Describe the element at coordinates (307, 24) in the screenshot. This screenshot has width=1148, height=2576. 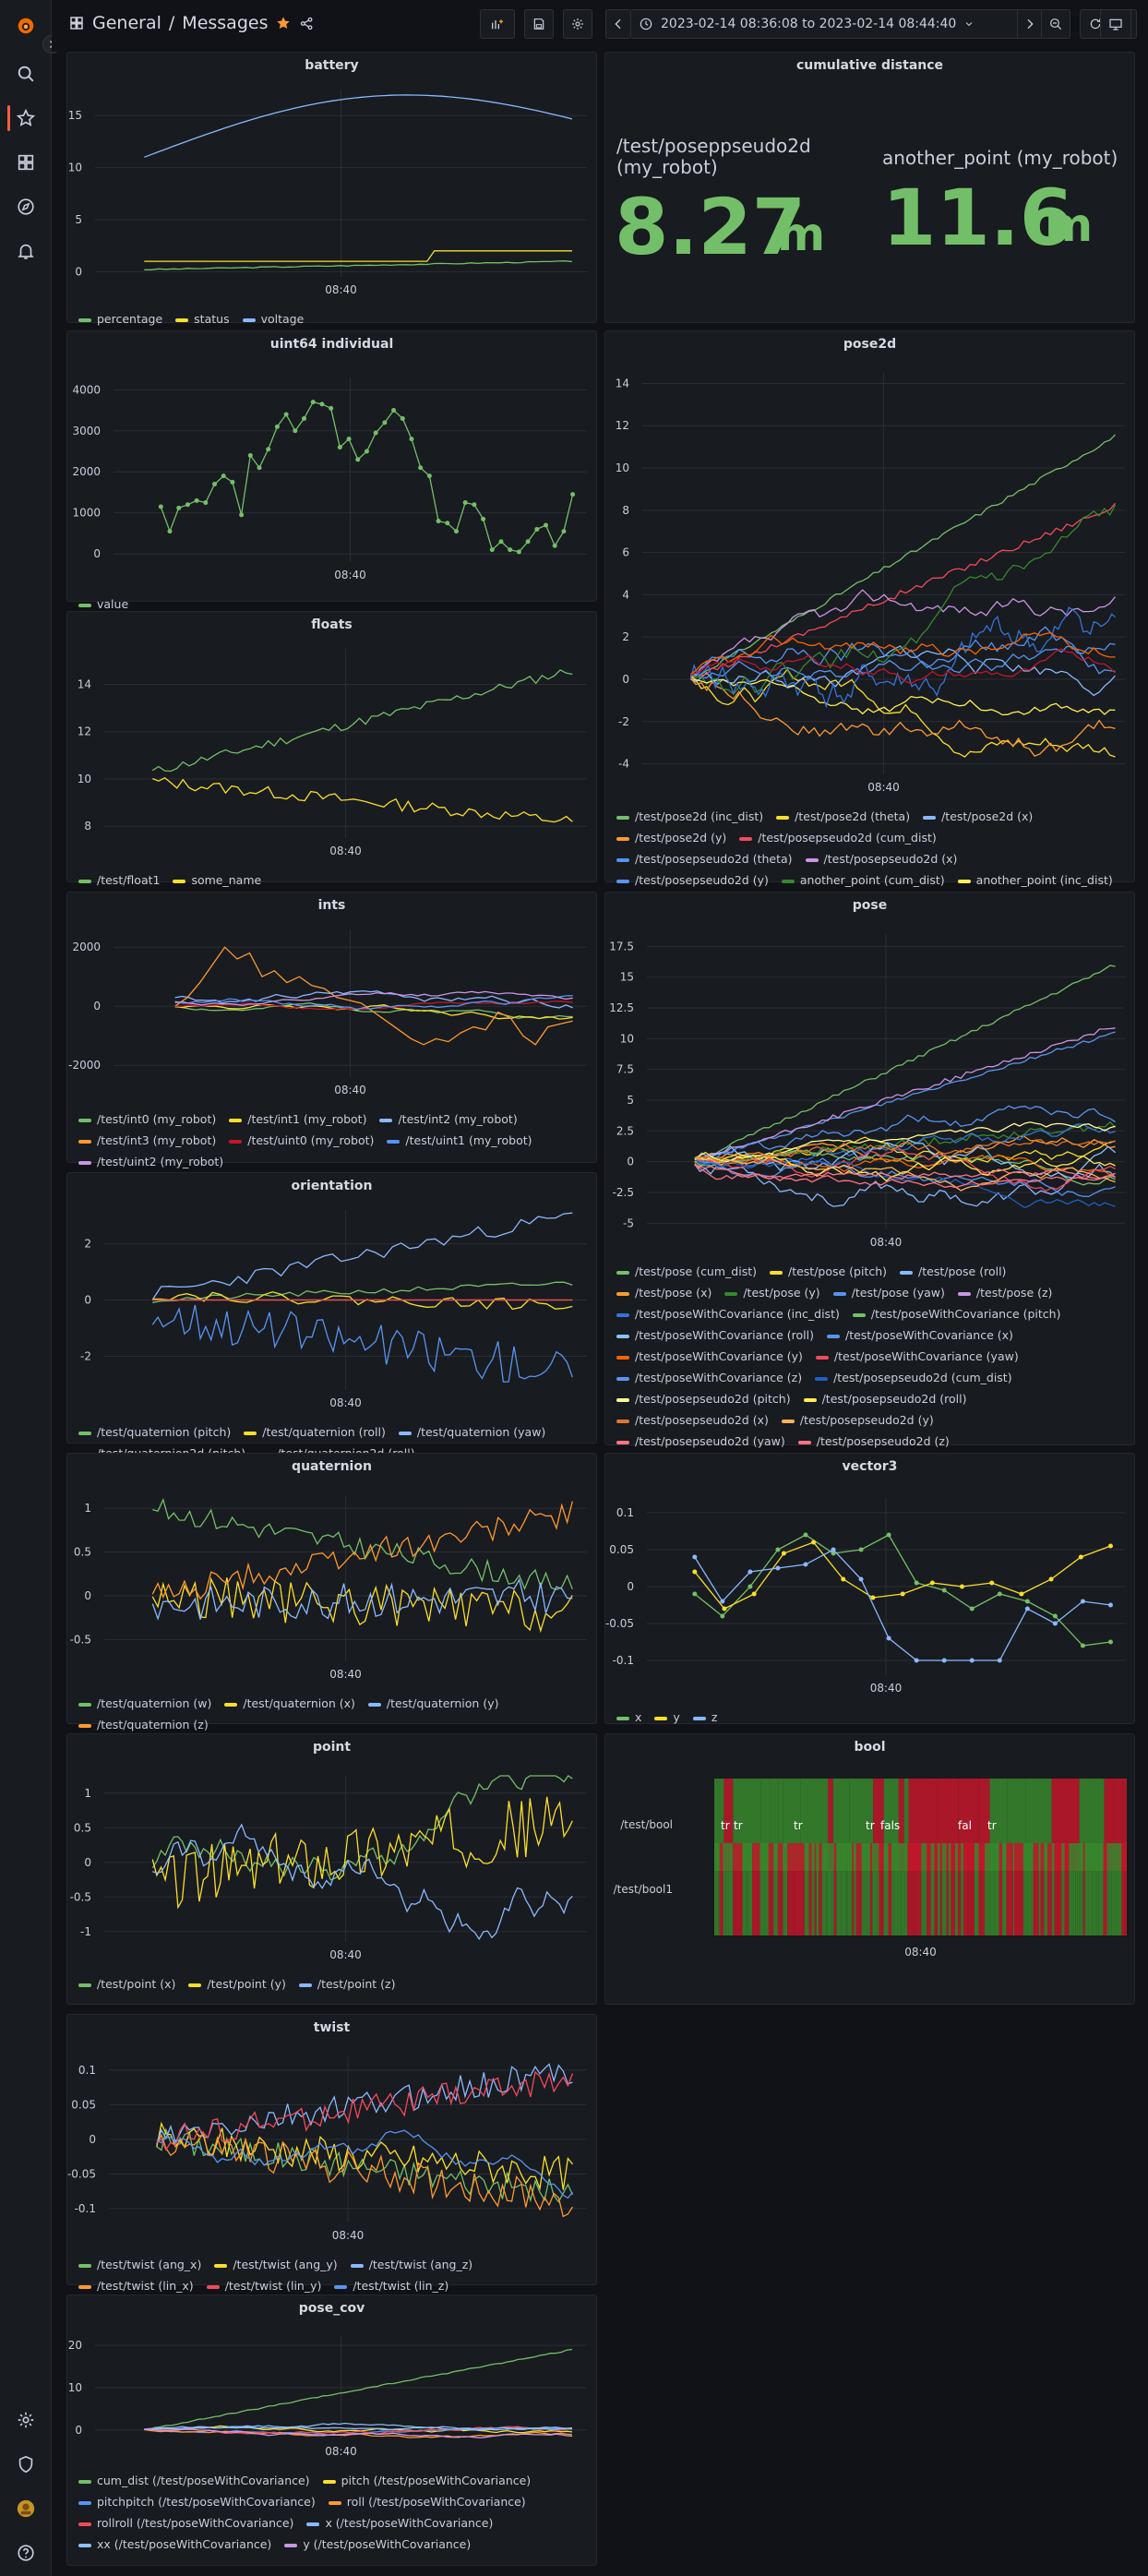
I see `share-icon` at that location.